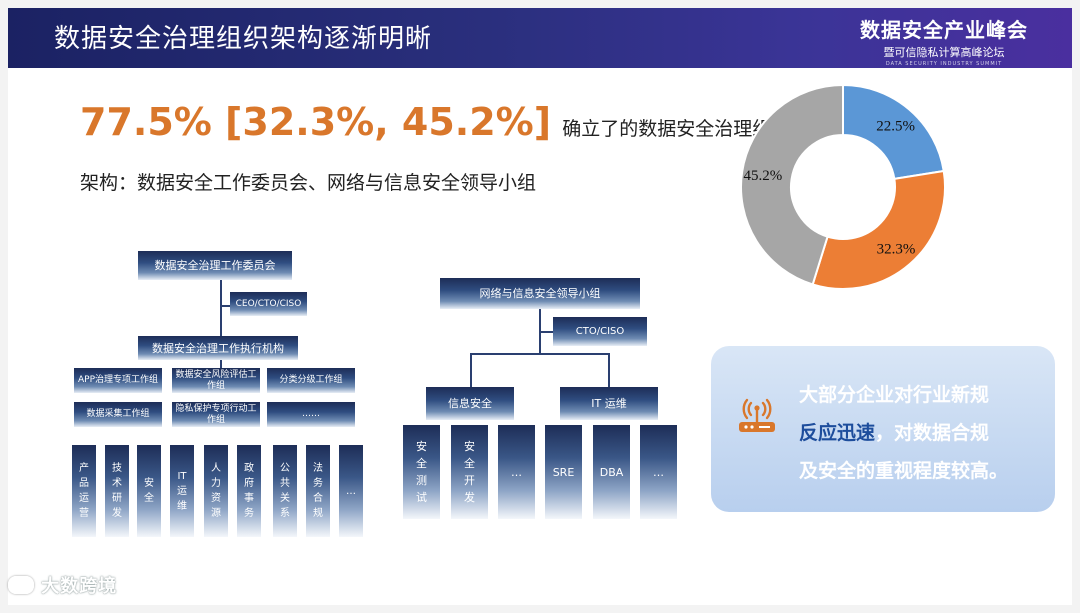 The image size is (1080, 613). Describe the element at coordinates (311, 380) in the screenshot. I see `org-left-group: 分类分级工作组` at that location.